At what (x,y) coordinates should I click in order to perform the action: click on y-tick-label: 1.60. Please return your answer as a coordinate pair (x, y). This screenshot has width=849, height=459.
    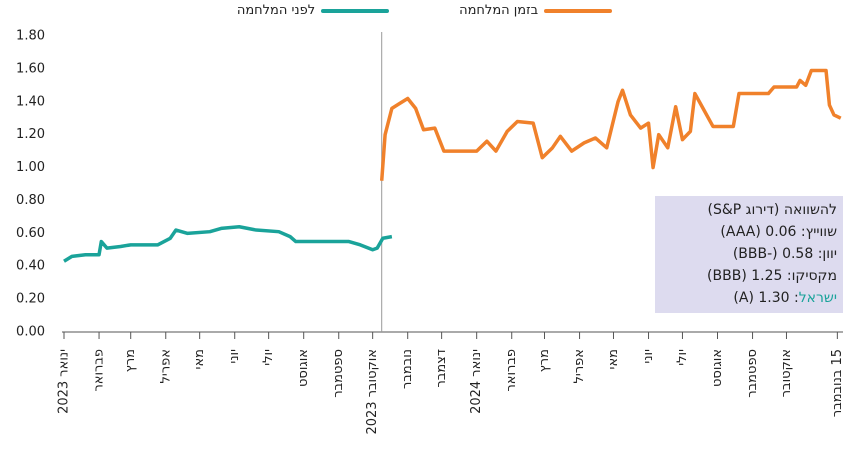
    Looking at the image, I should click on (30, 68).